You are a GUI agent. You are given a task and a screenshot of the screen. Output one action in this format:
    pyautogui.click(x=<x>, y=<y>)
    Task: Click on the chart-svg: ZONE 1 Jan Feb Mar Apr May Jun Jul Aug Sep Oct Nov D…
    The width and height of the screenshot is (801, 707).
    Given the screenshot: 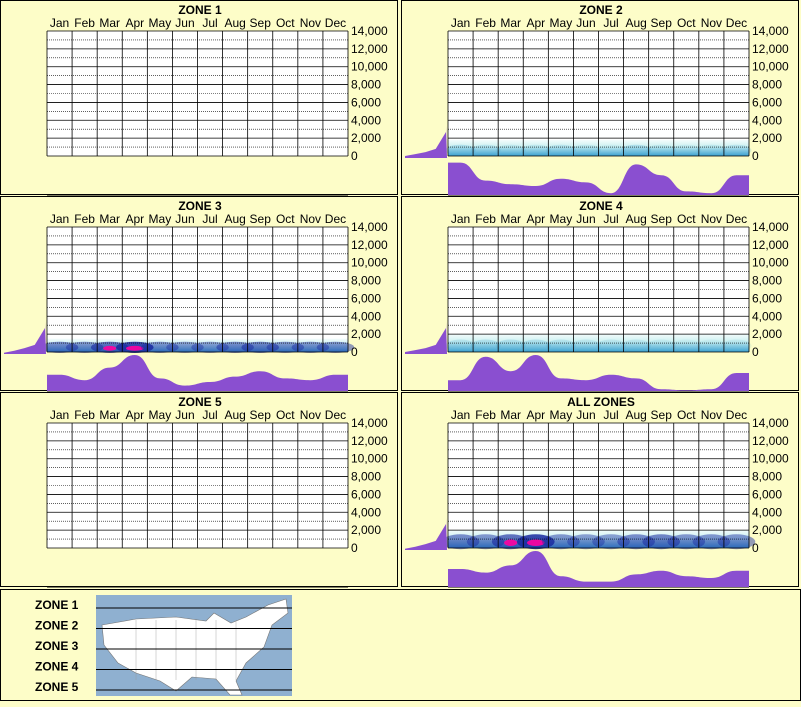 What is the action you would take?
    pyautogui.click(x=217, y=99)
    